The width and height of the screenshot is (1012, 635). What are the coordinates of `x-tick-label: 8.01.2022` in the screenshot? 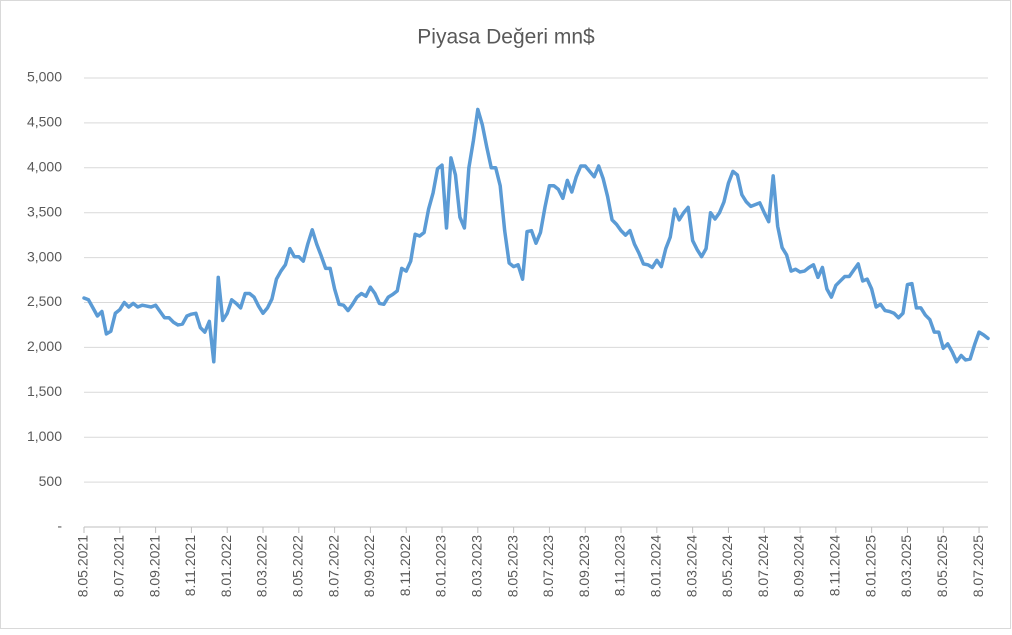 It's located at (226, 566).